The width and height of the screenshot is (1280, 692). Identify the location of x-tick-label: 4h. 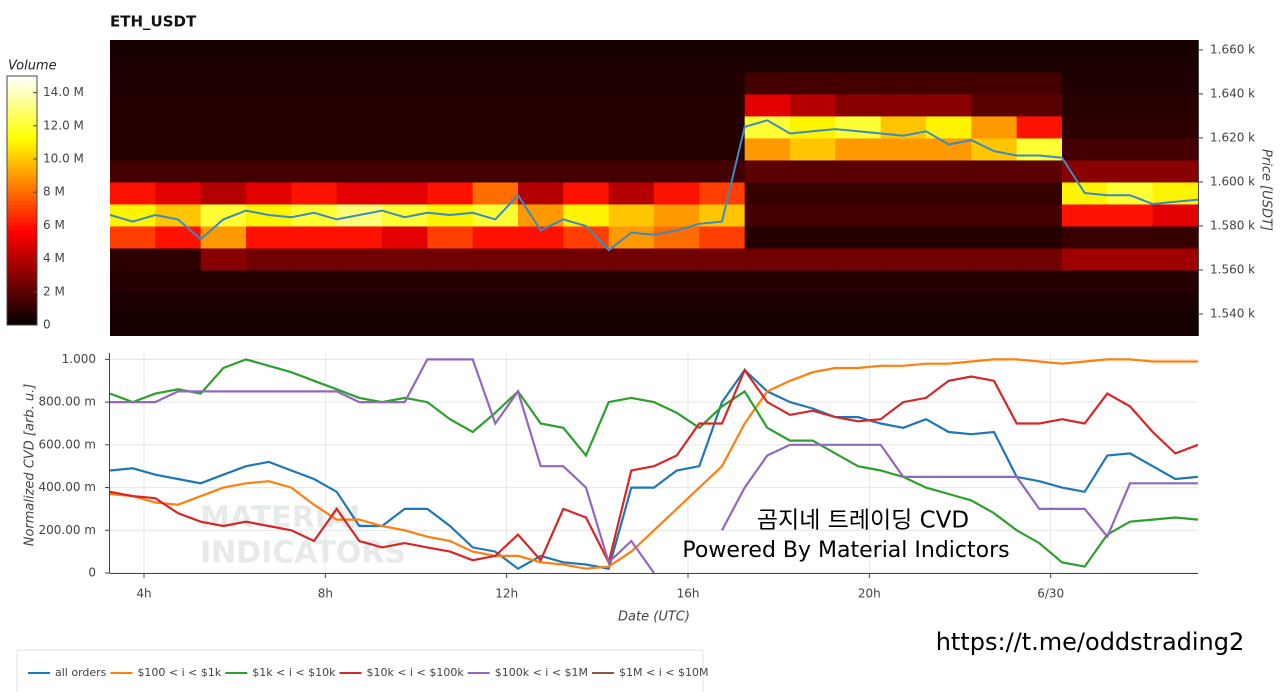
(143, 594).